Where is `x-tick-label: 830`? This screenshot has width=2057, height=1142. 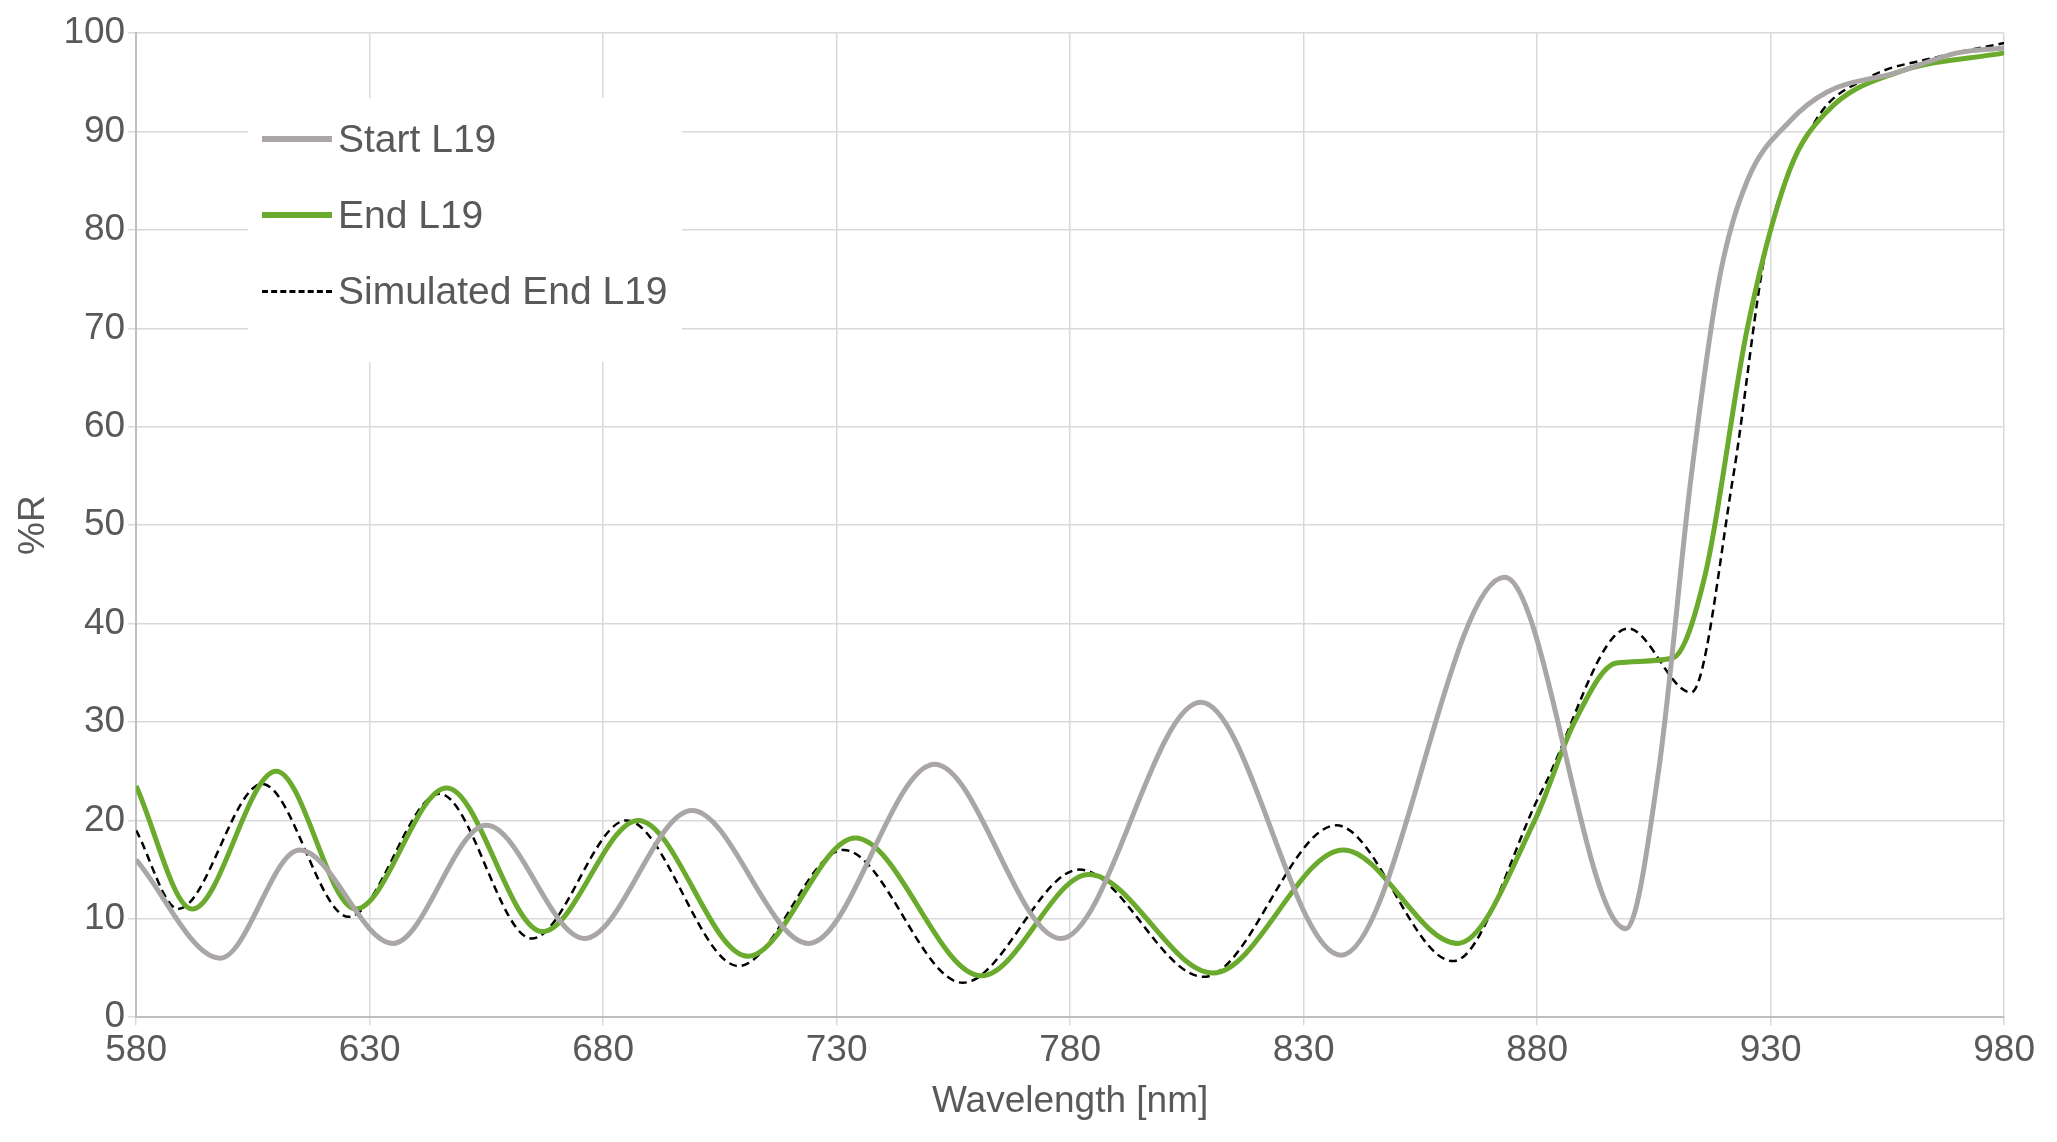
x-tick-label: 830 is located at coordinates (1303, 1048).